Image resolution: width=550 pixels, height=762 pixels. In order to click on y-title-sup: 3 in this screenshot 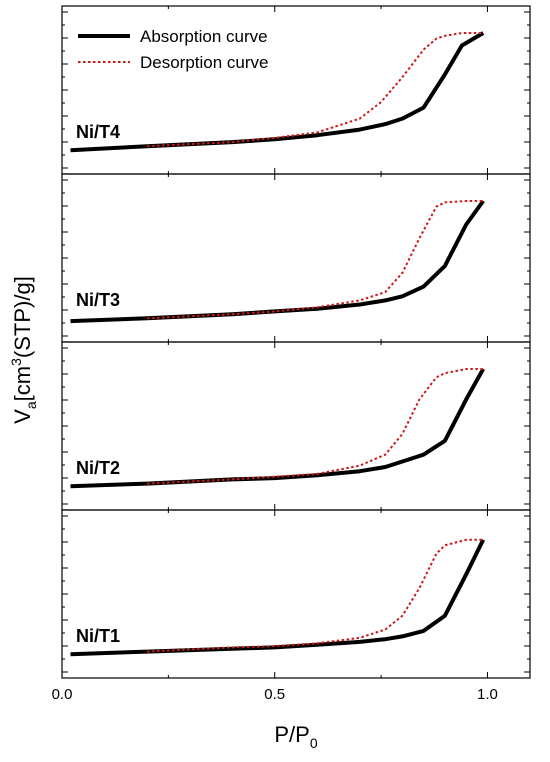, I will do `click(16, 362)`.